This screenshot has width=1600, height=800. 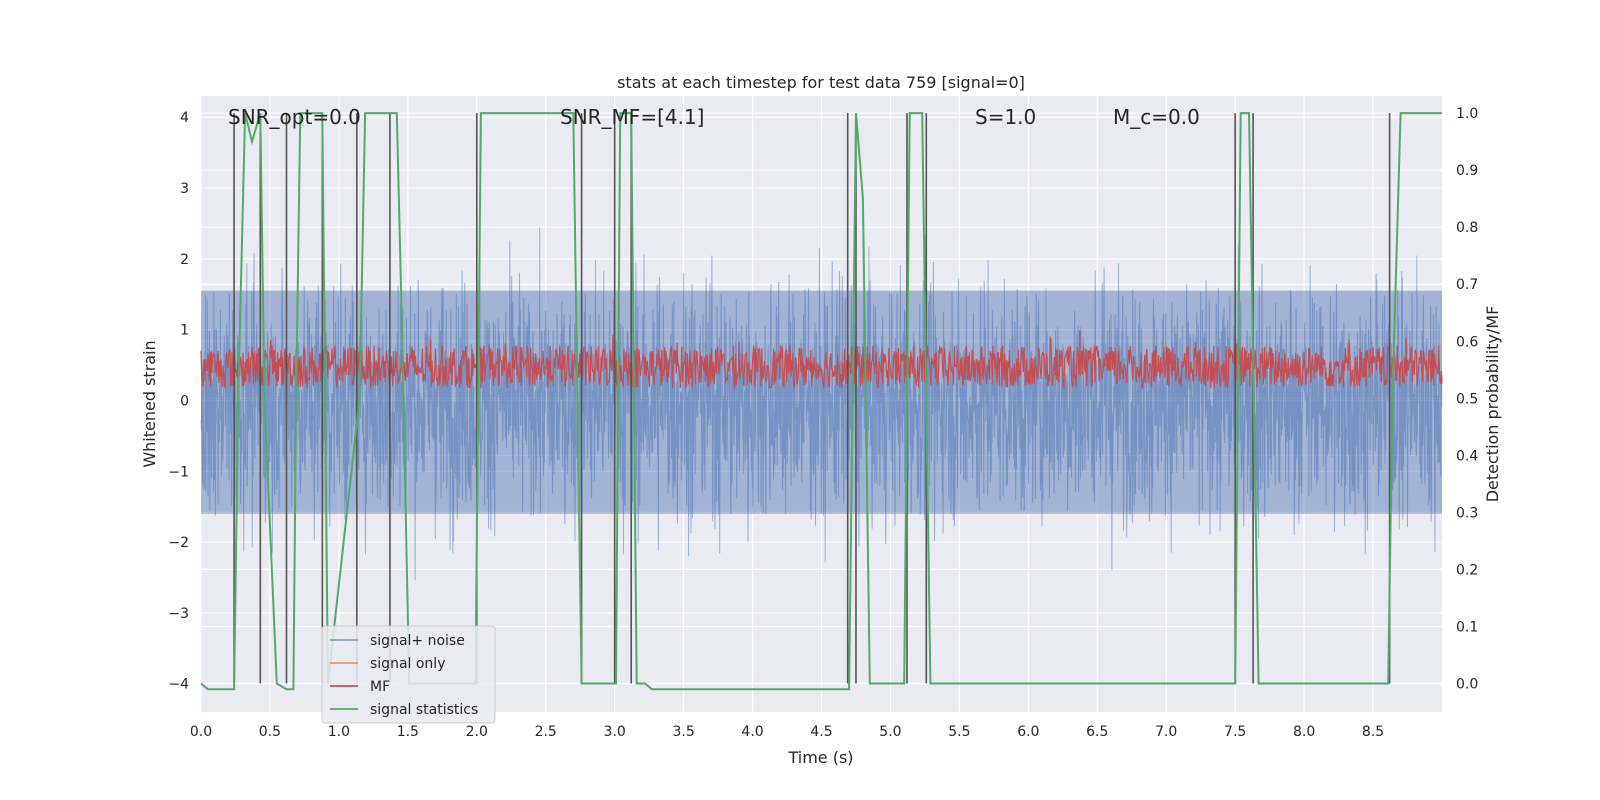 I want to click on y-right-tick-label: 1.0, so click(x=1467, y=114).